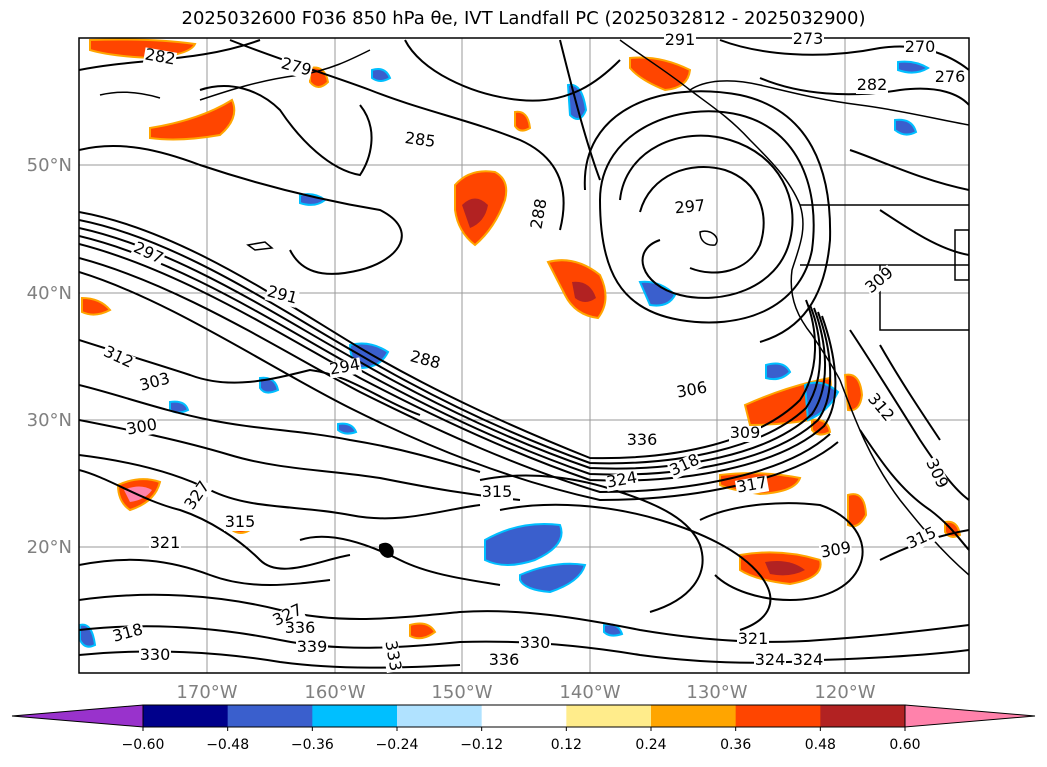 The height and width of the screenshot is (767, 1047). I want to click on colorbar-extension-min, so click(77, 716).